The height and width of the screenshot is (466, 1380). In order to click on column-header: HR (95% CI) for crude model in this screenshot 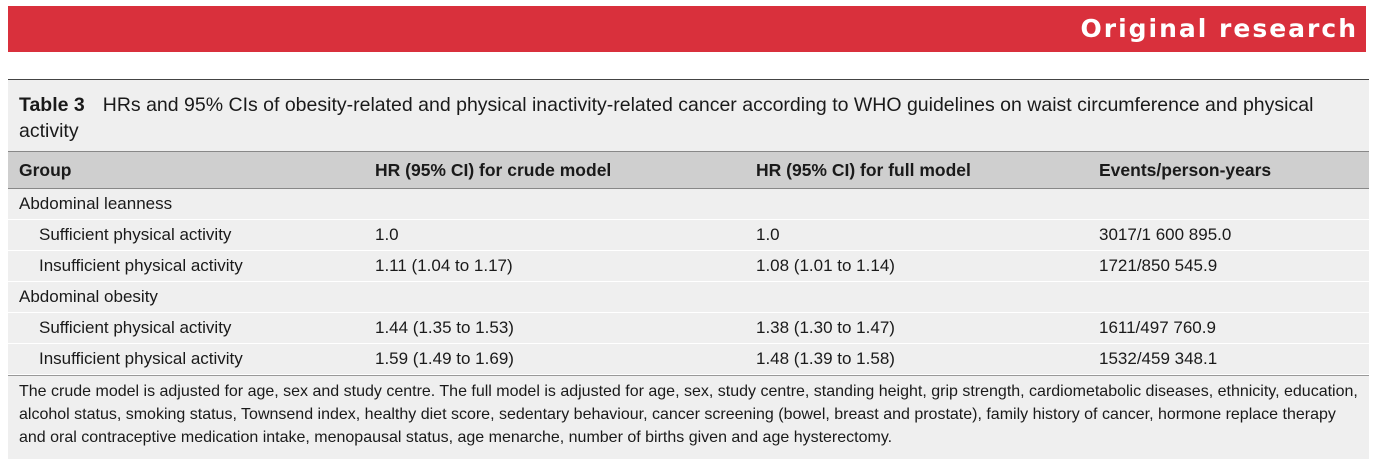, I will do `click(493, 169)`.